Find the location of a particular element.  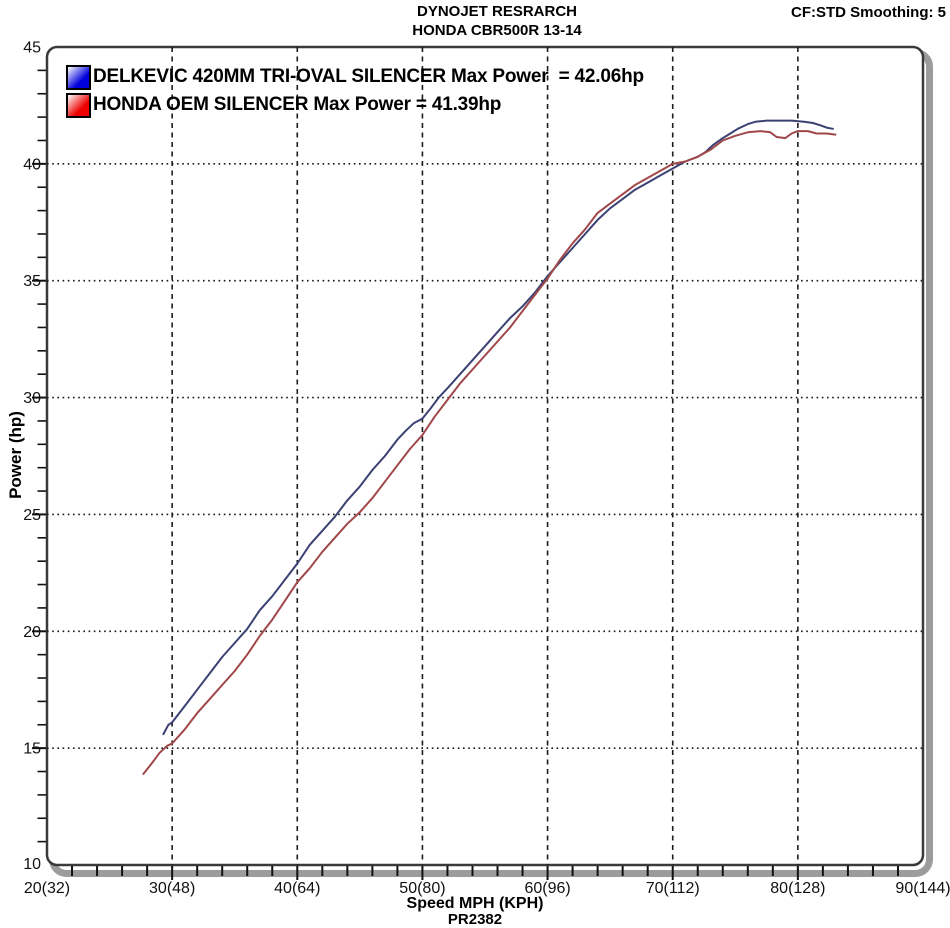

y-tick-label: 35 is located at coordinates (32, 281).